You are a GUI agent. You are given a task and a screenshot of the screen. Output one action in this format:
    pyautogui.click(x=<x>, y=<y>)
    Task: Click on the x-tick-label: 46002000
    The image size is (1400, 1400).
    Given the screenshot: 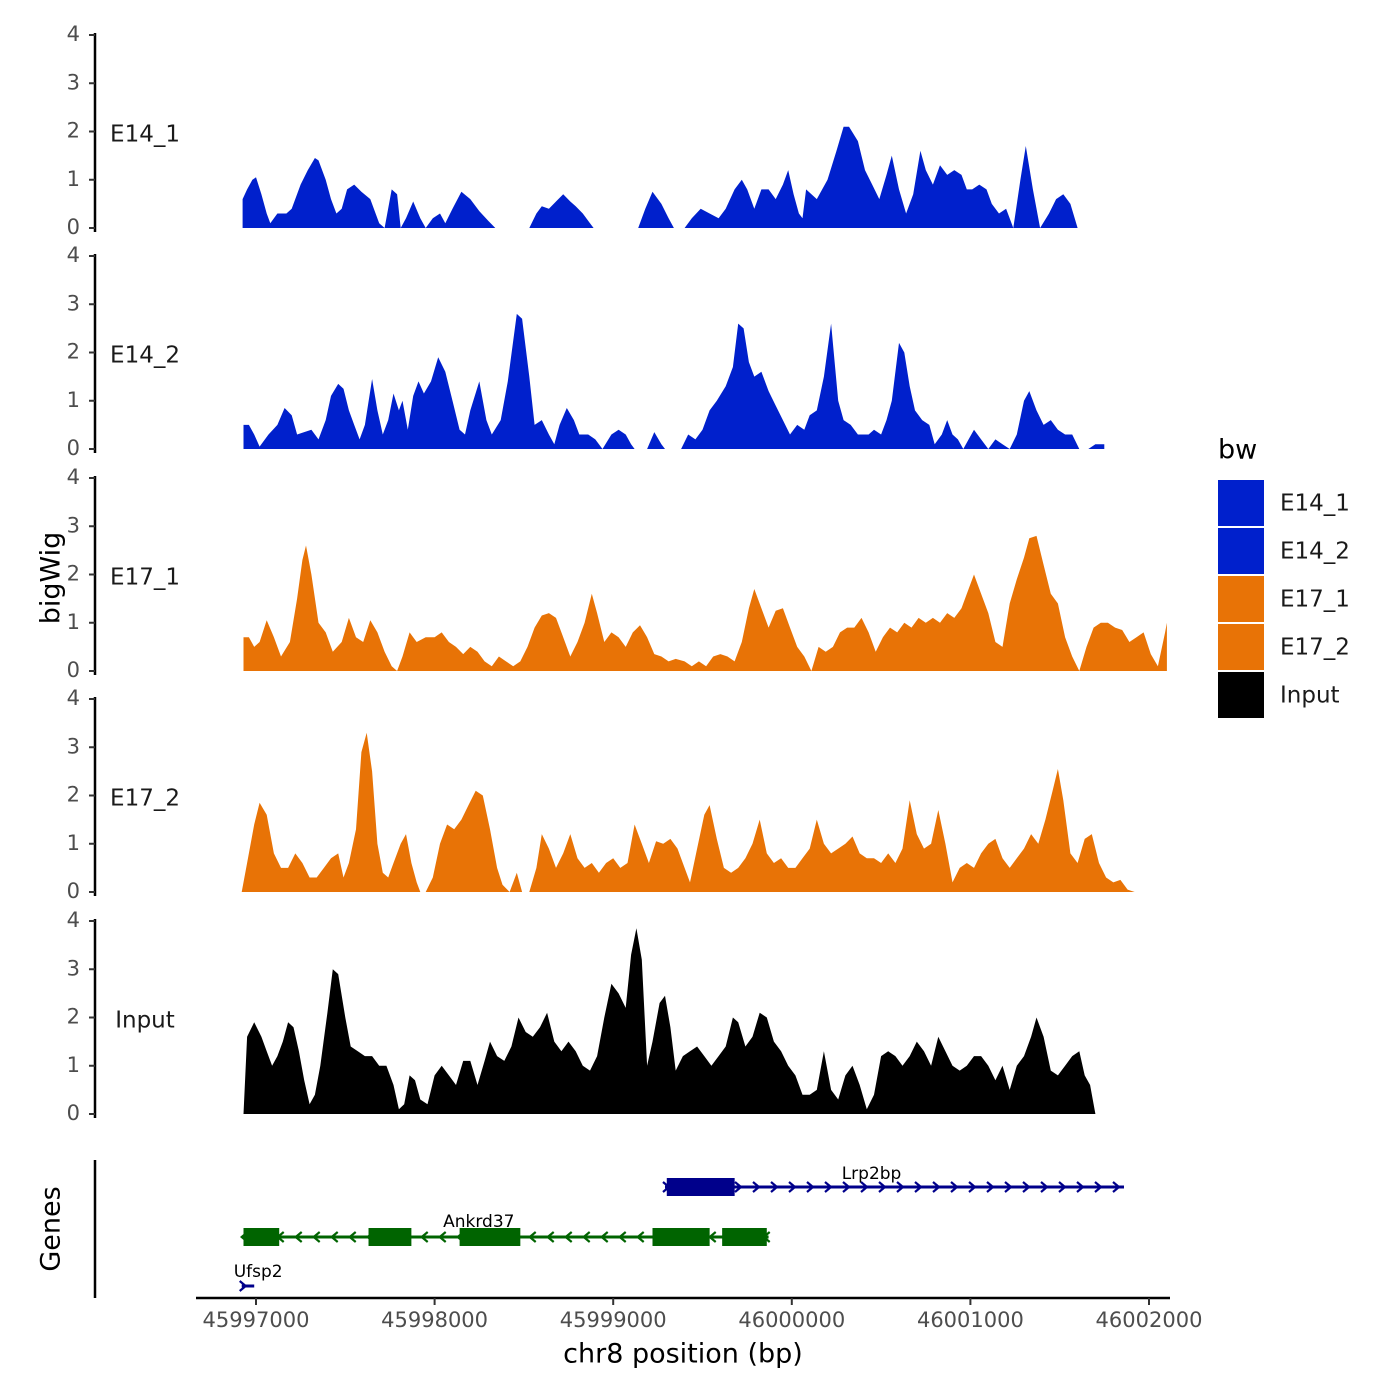 What is the action you would take?
    pyautogui.click(x=1149, y=1320)
    